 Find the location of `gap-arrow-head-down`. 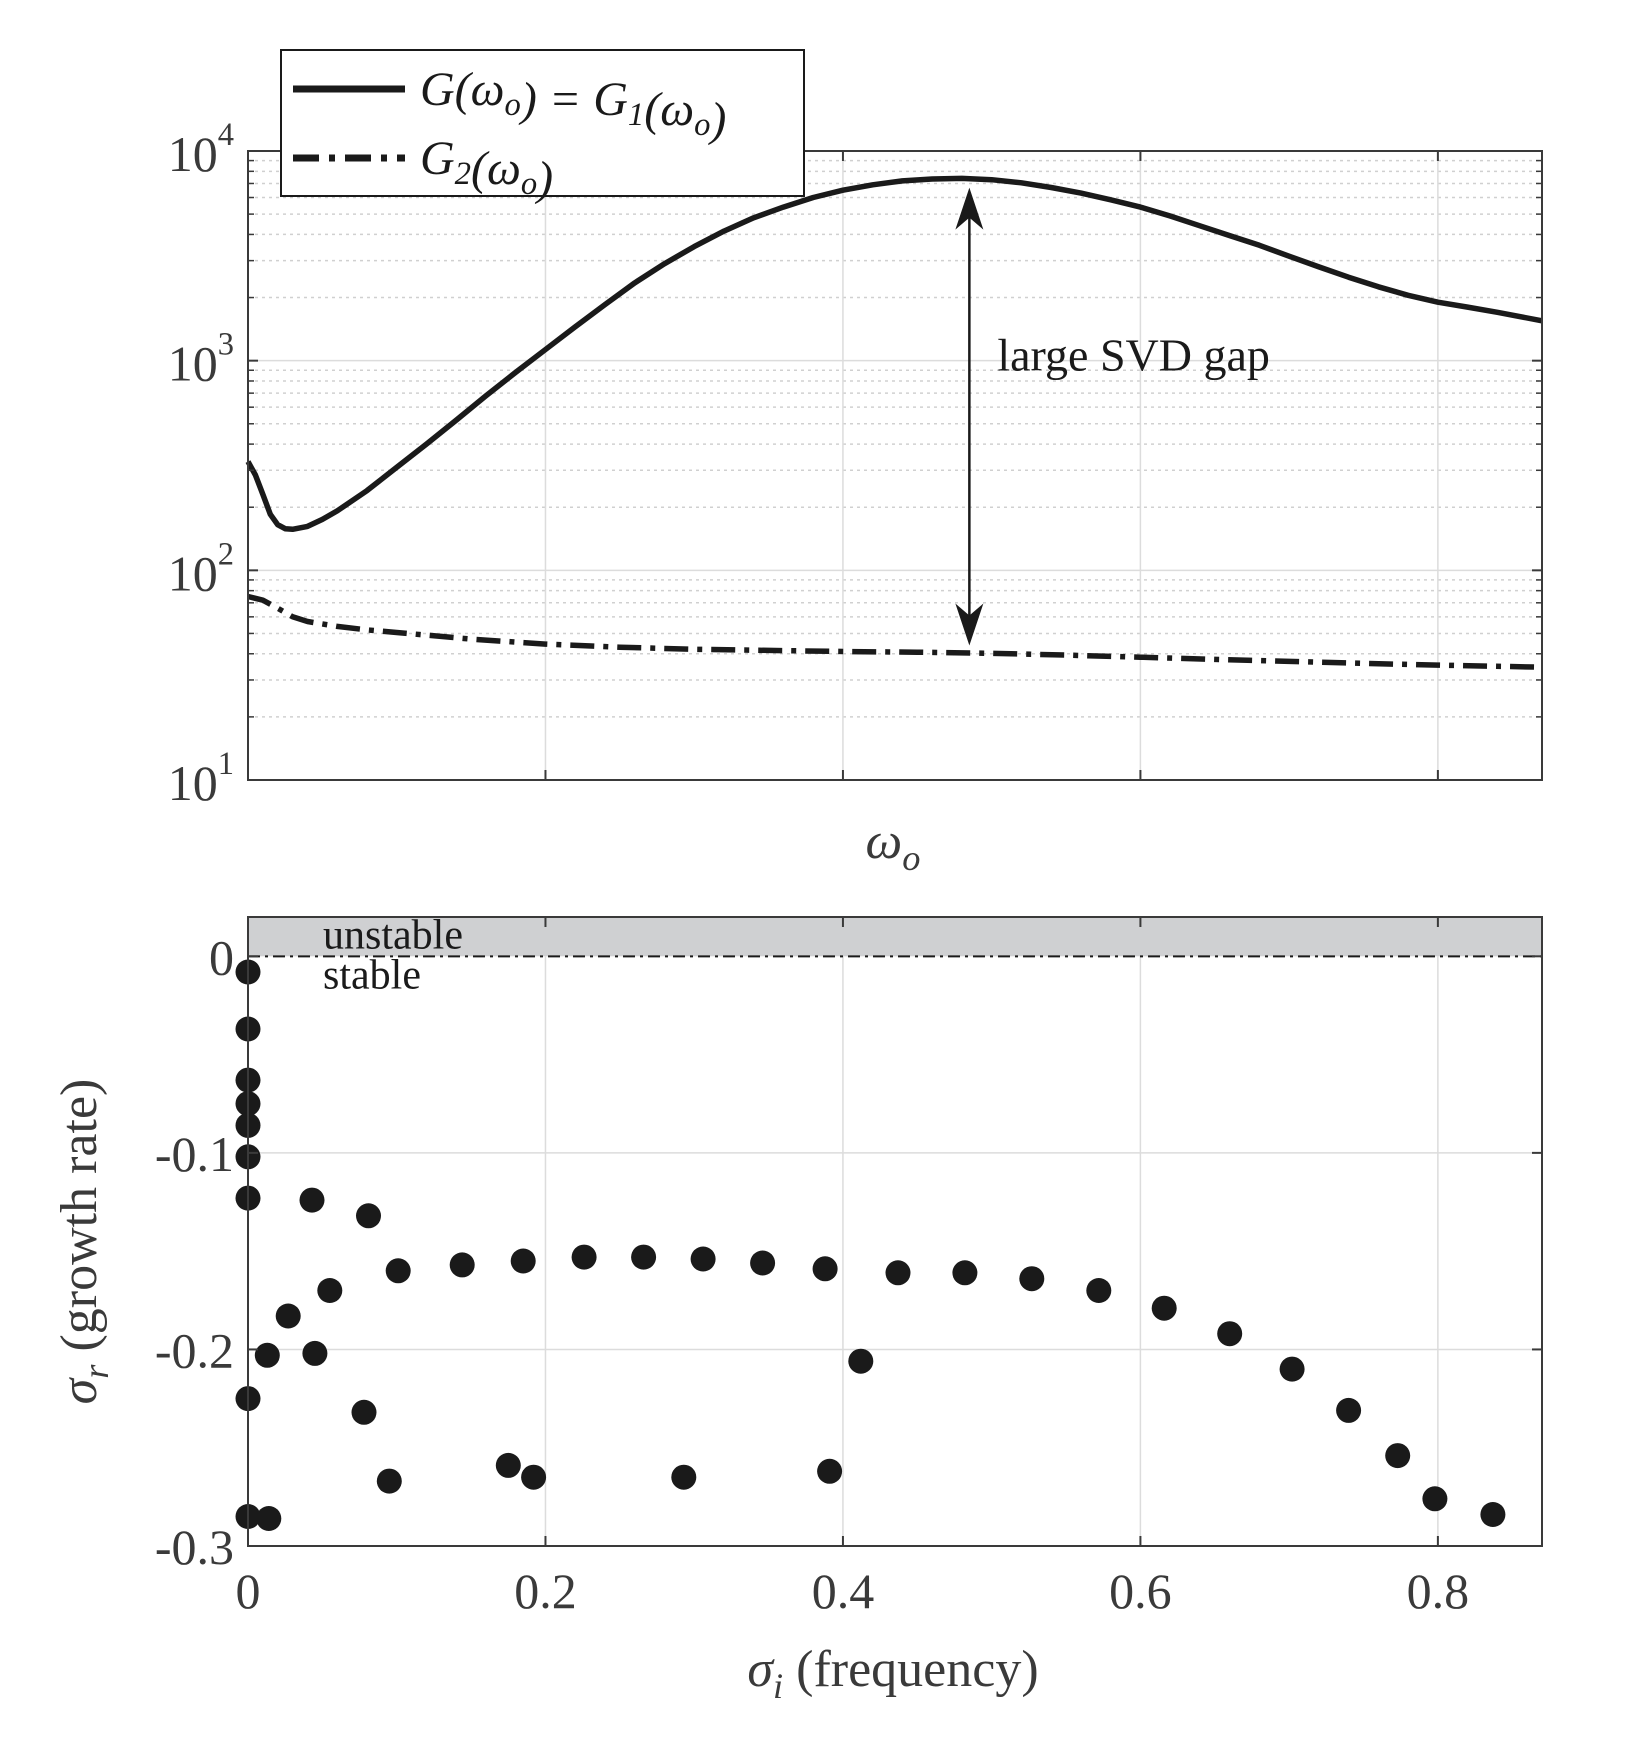

gap-arrow-head-down is located at coordinates (969, 624).